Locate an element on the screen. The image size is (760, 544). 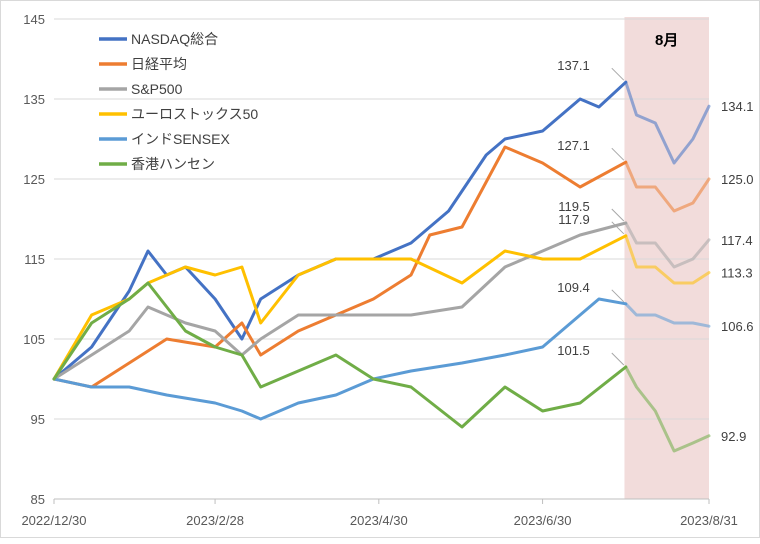
legend-label: S&P500 is located at coordinates (157, 89).